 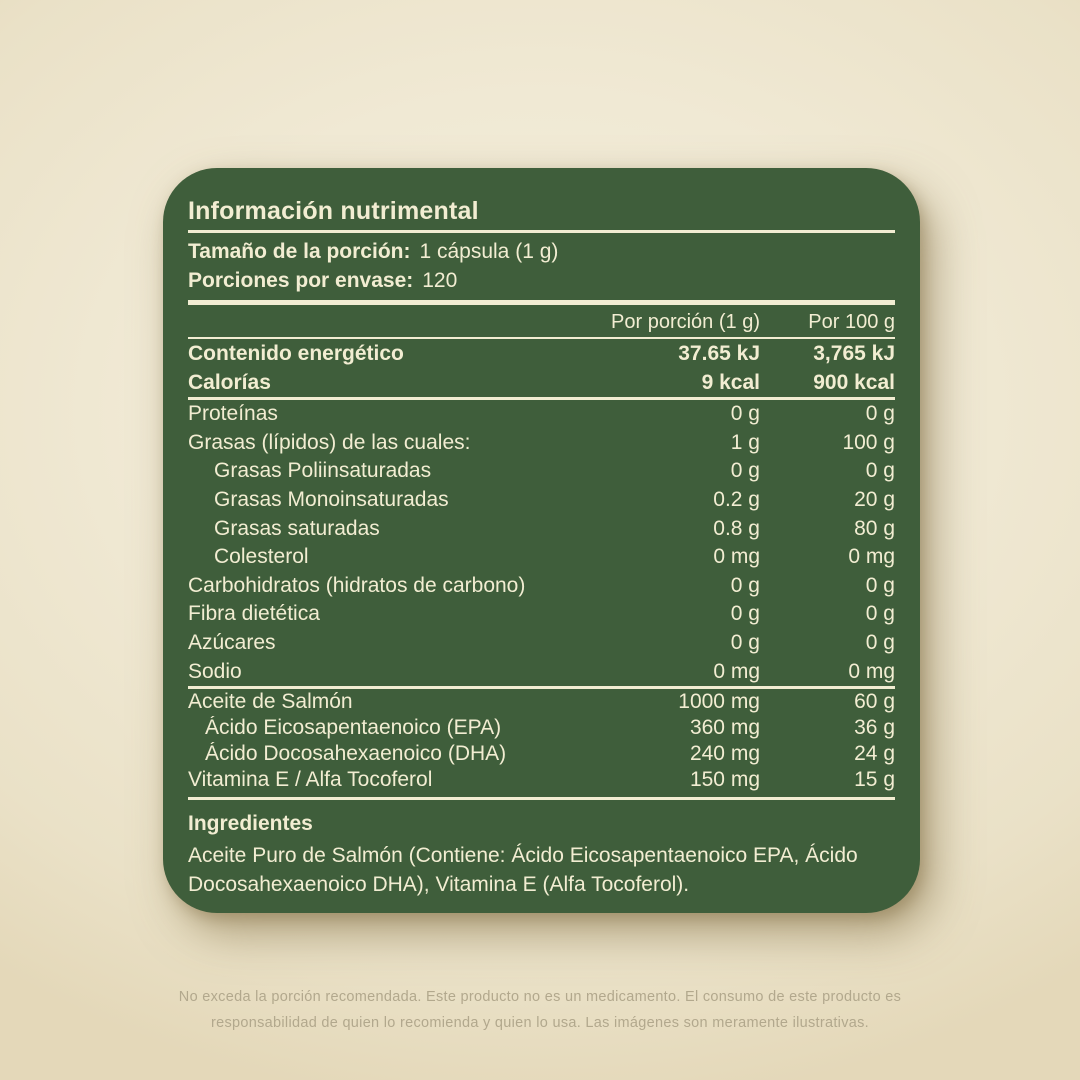 I want to click on serving-size-line: Tamaño de la porción: 1 cápsula (1 g), so click(x=541, y=251).